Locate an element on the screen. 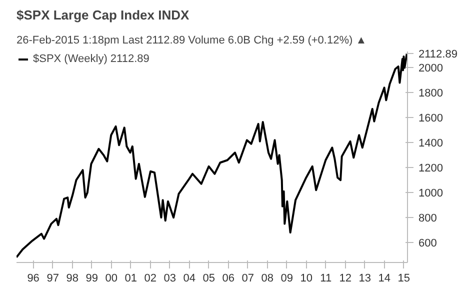 This screenshot has height=284, width=460. x-tick-label: 99 is located at coordinates (92, 278).